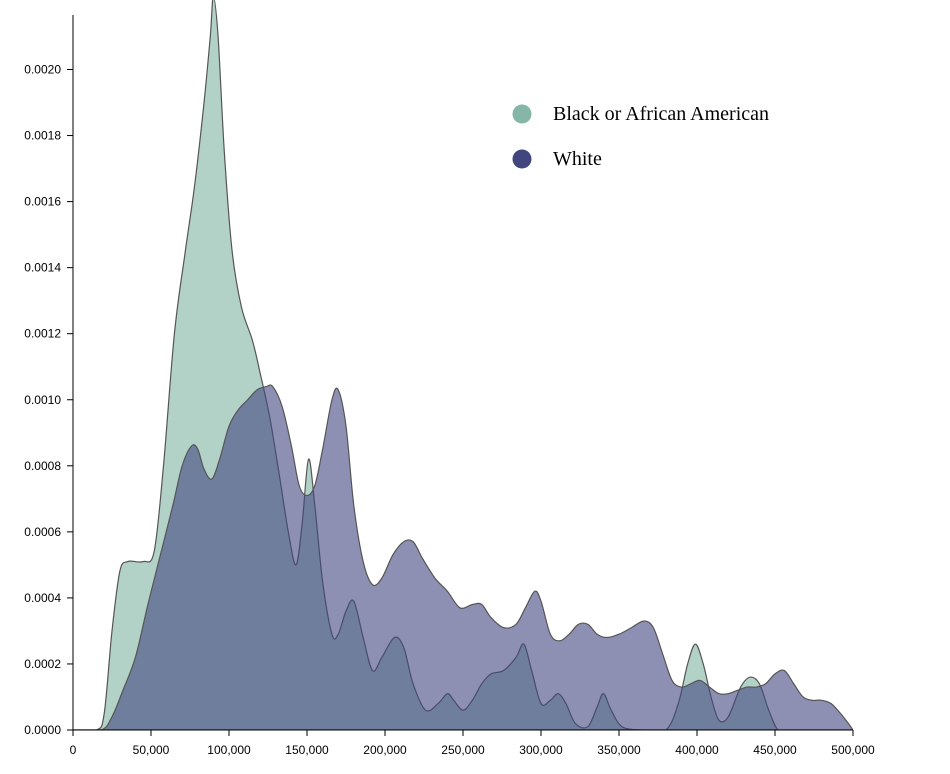 This screenshot has height=774, width=950. I want to click on y-tick-label: 0.0004, so click(42, 598).